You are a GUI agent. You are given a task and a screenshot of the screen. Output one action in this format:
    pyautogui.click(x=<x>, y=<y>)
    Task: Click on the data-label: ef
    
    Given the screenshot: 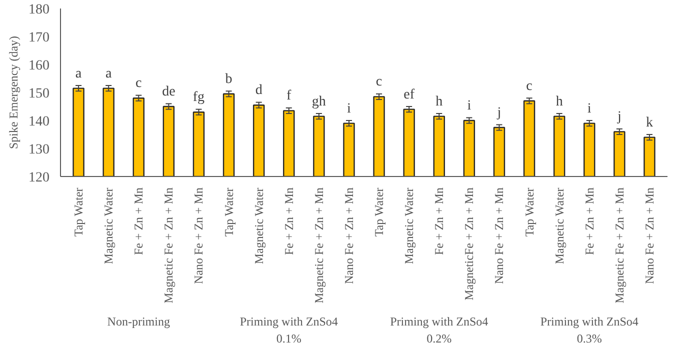 What is the action you would take?
    pyautogui.click(x=409, y=94)
    